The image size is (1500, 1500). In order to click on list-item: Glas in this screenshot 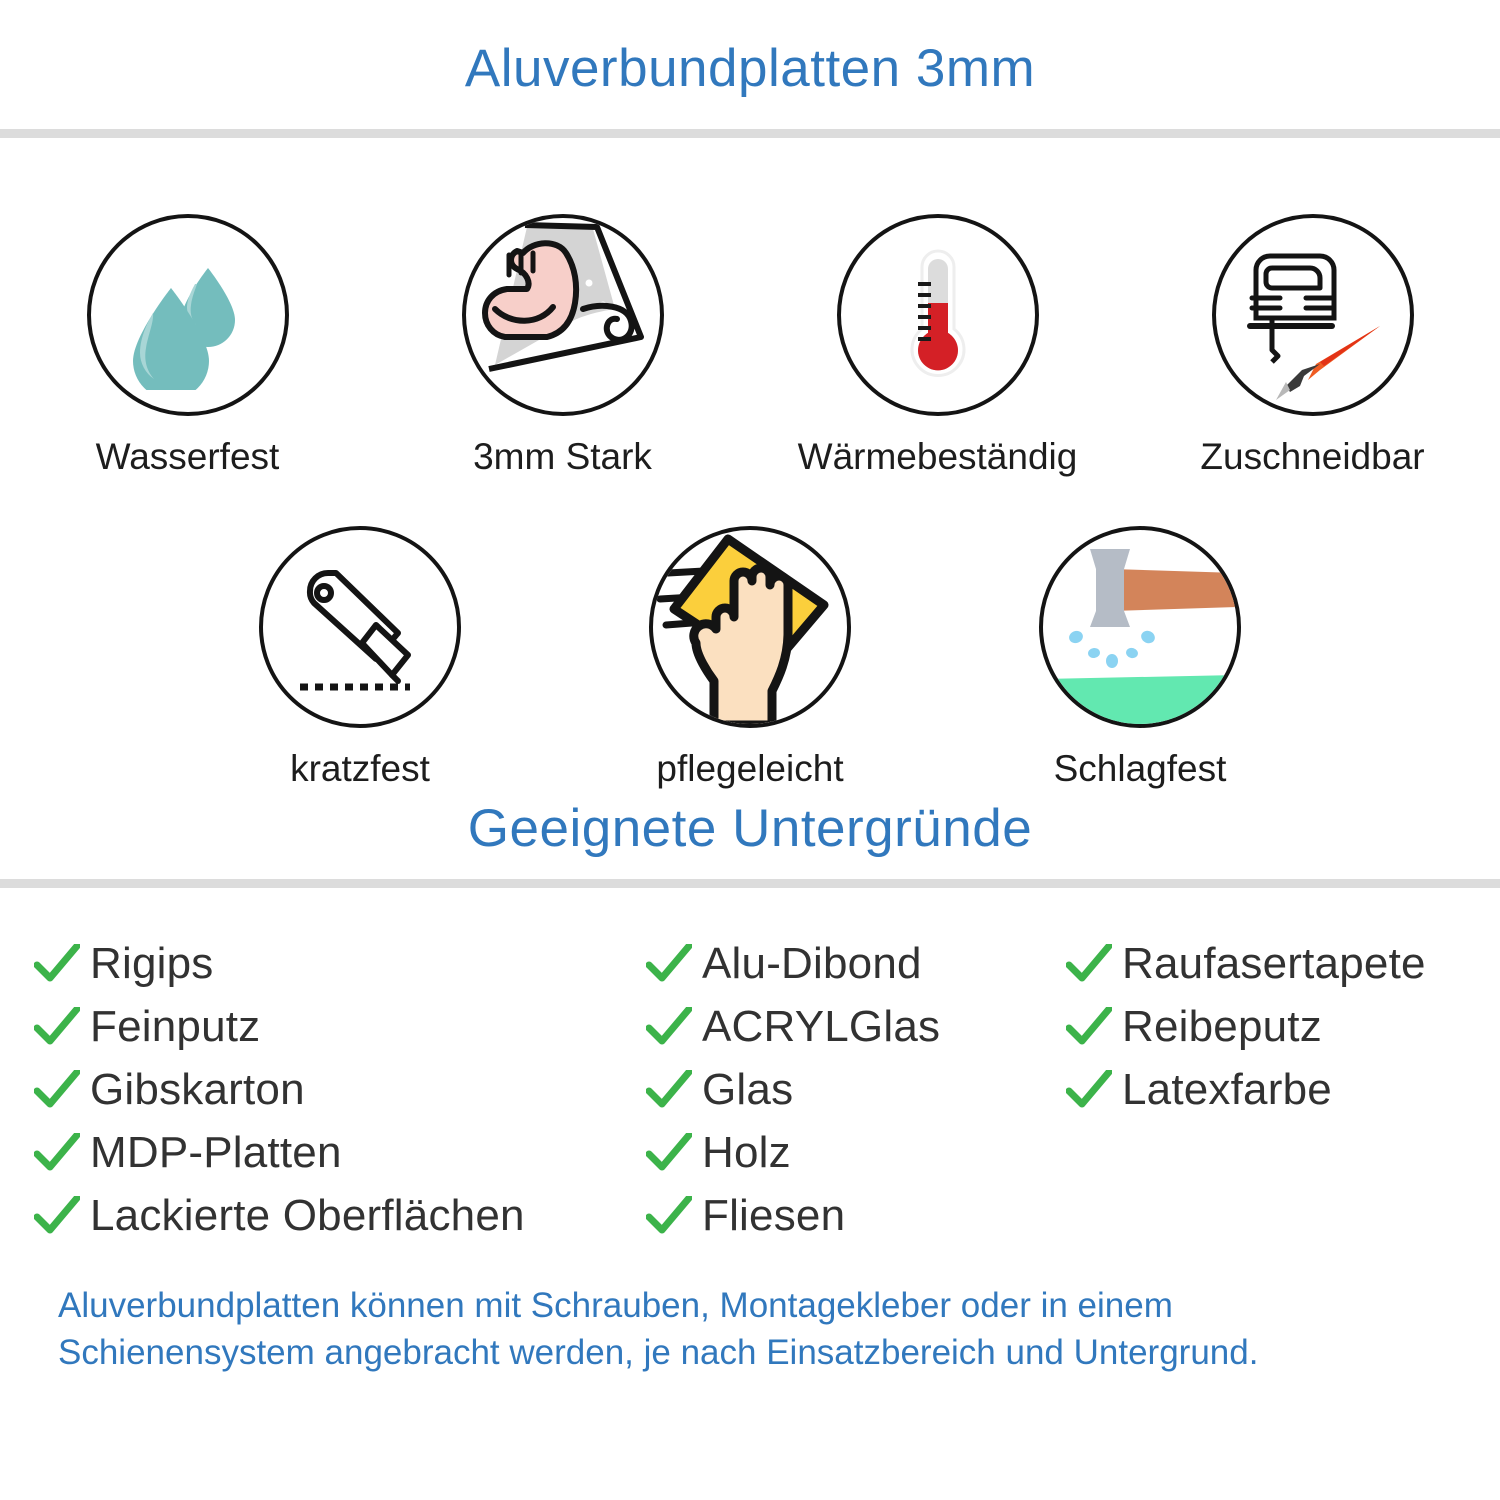, I will do `click(856, 1089)`.